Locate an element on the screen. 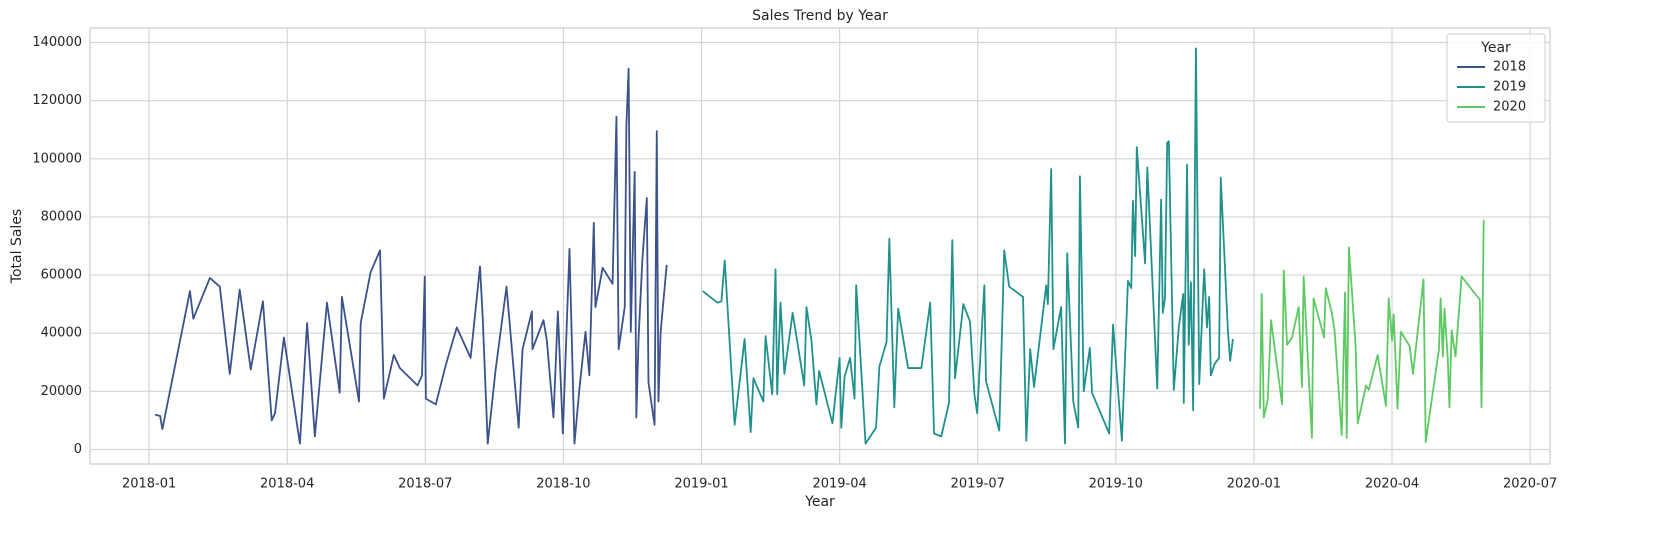  legend-label: 2020 is located at coordinates (1509, 107).